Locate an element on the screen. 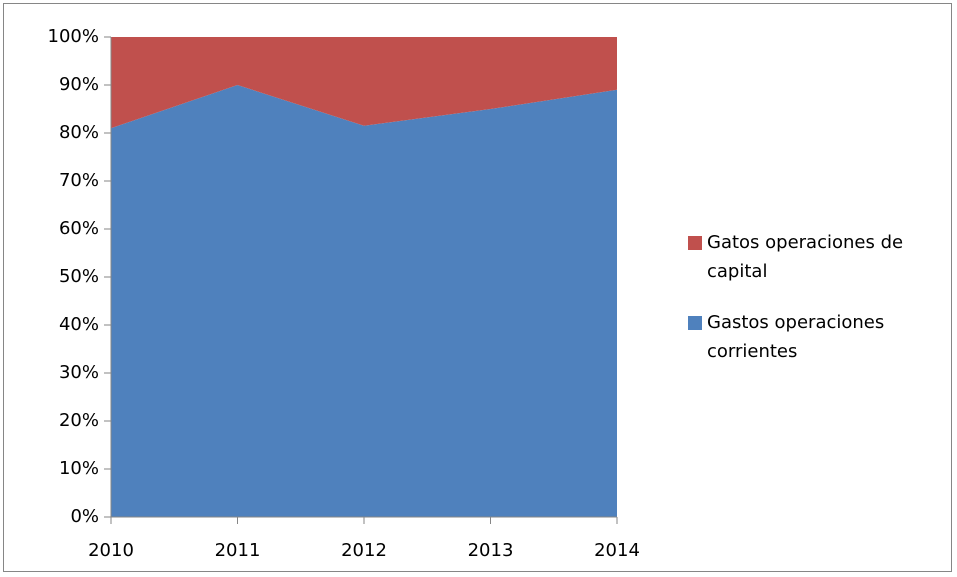  legend-entry: Gastos operaciones corrientes is located at coordinates (819, 337).